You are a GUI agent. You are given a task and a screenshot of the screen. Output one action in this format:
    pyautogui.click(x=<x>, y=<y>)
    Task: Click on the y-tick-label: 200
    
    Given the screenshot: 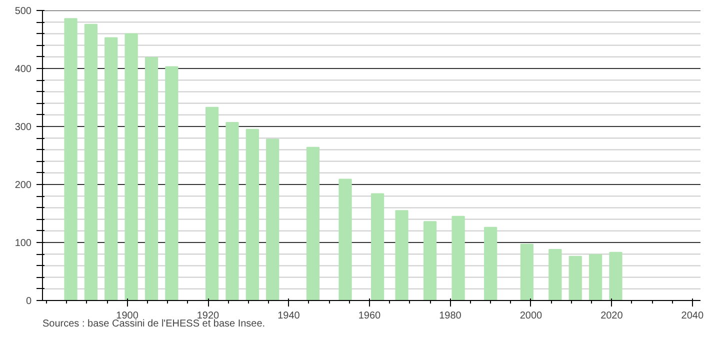 What is the action you would take?
    pyautogui.click(x=23, y=185)
    